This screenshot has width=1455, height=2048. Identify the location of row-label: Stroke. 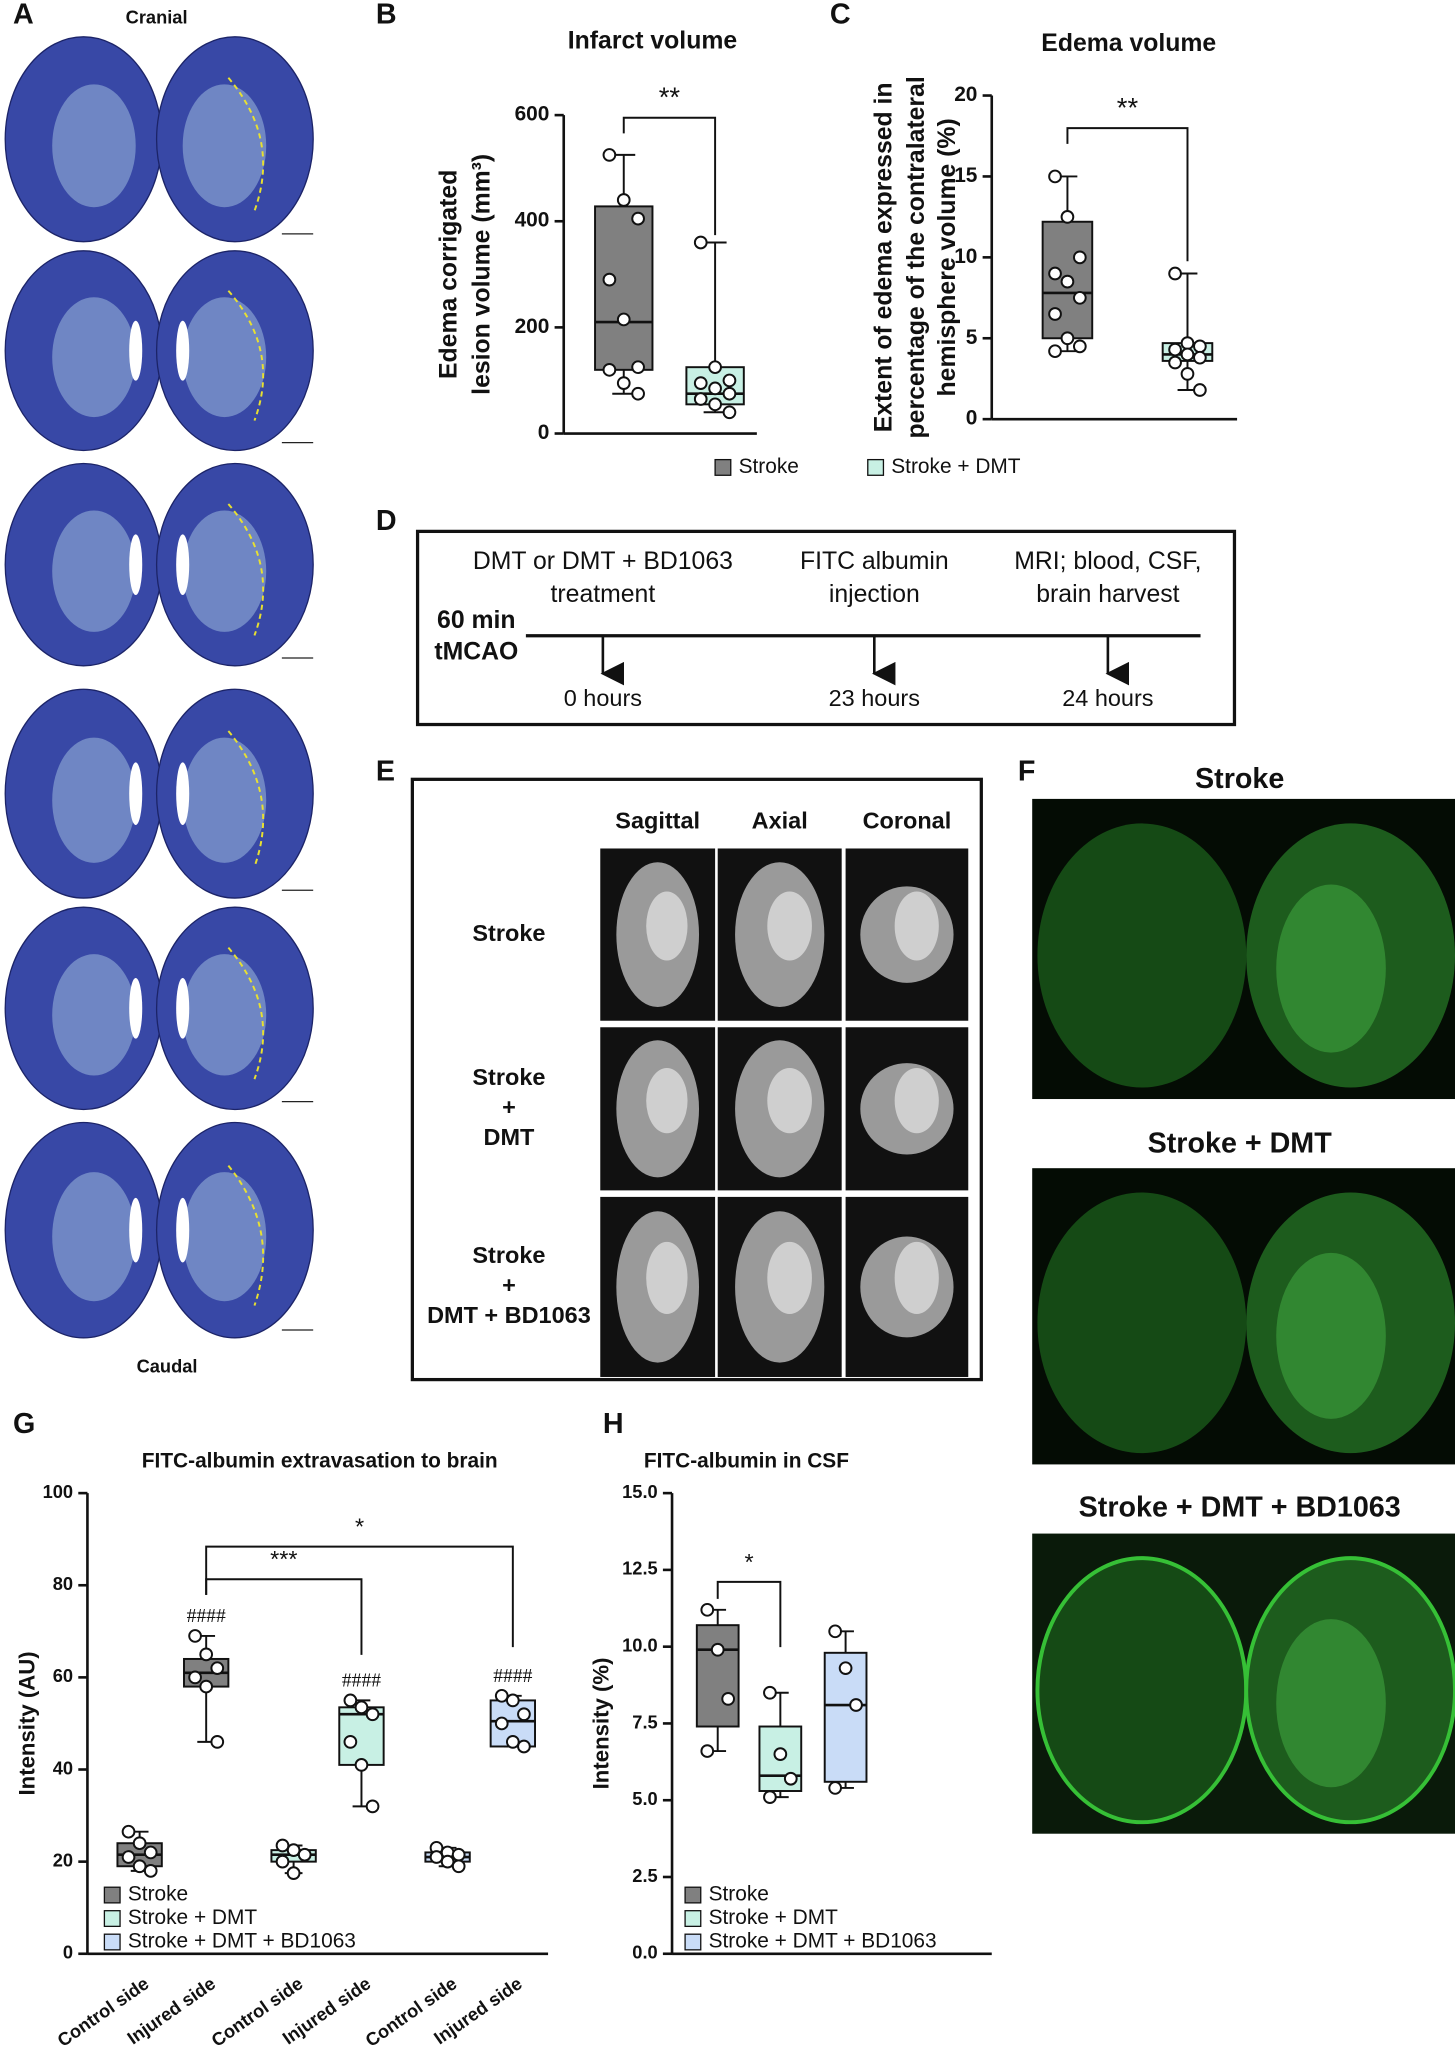
(508, 1077).